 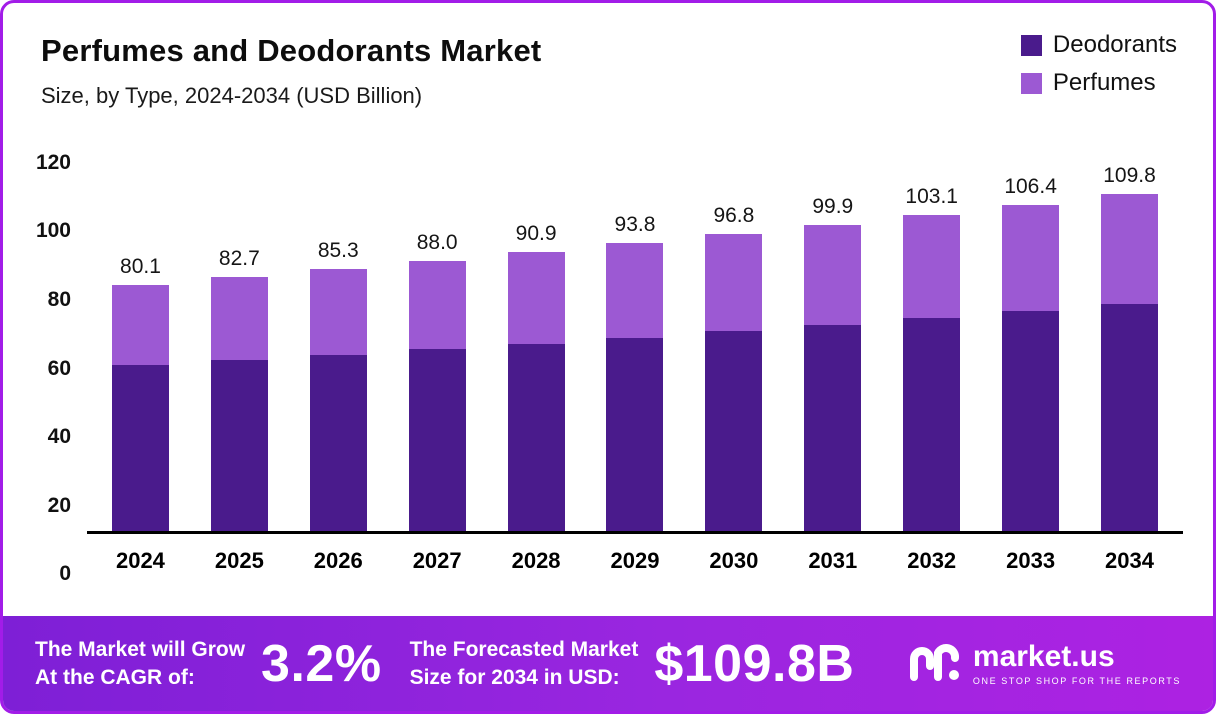 What do you see at coordinates (1114, 44) in the screenshot?
I see `legend-label: Deodorants` at bounding box center [1114, 44].